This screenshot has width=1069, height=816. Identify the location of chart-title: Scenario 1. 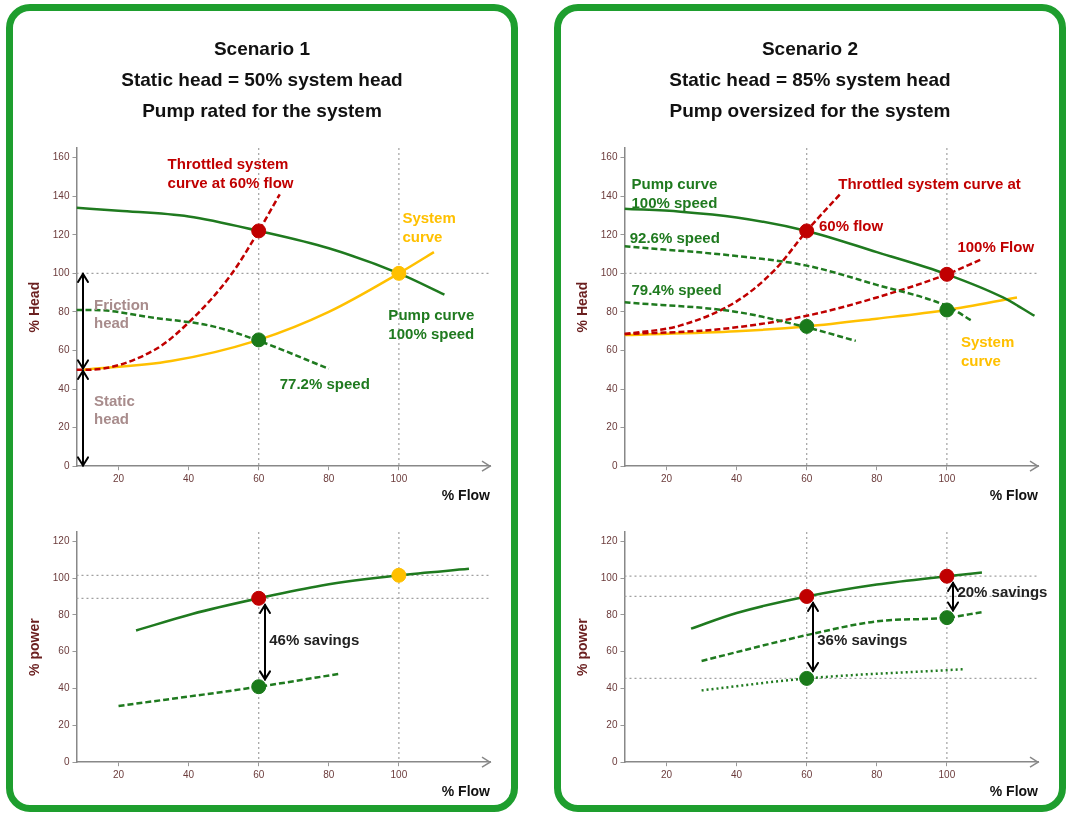
(262, 49).